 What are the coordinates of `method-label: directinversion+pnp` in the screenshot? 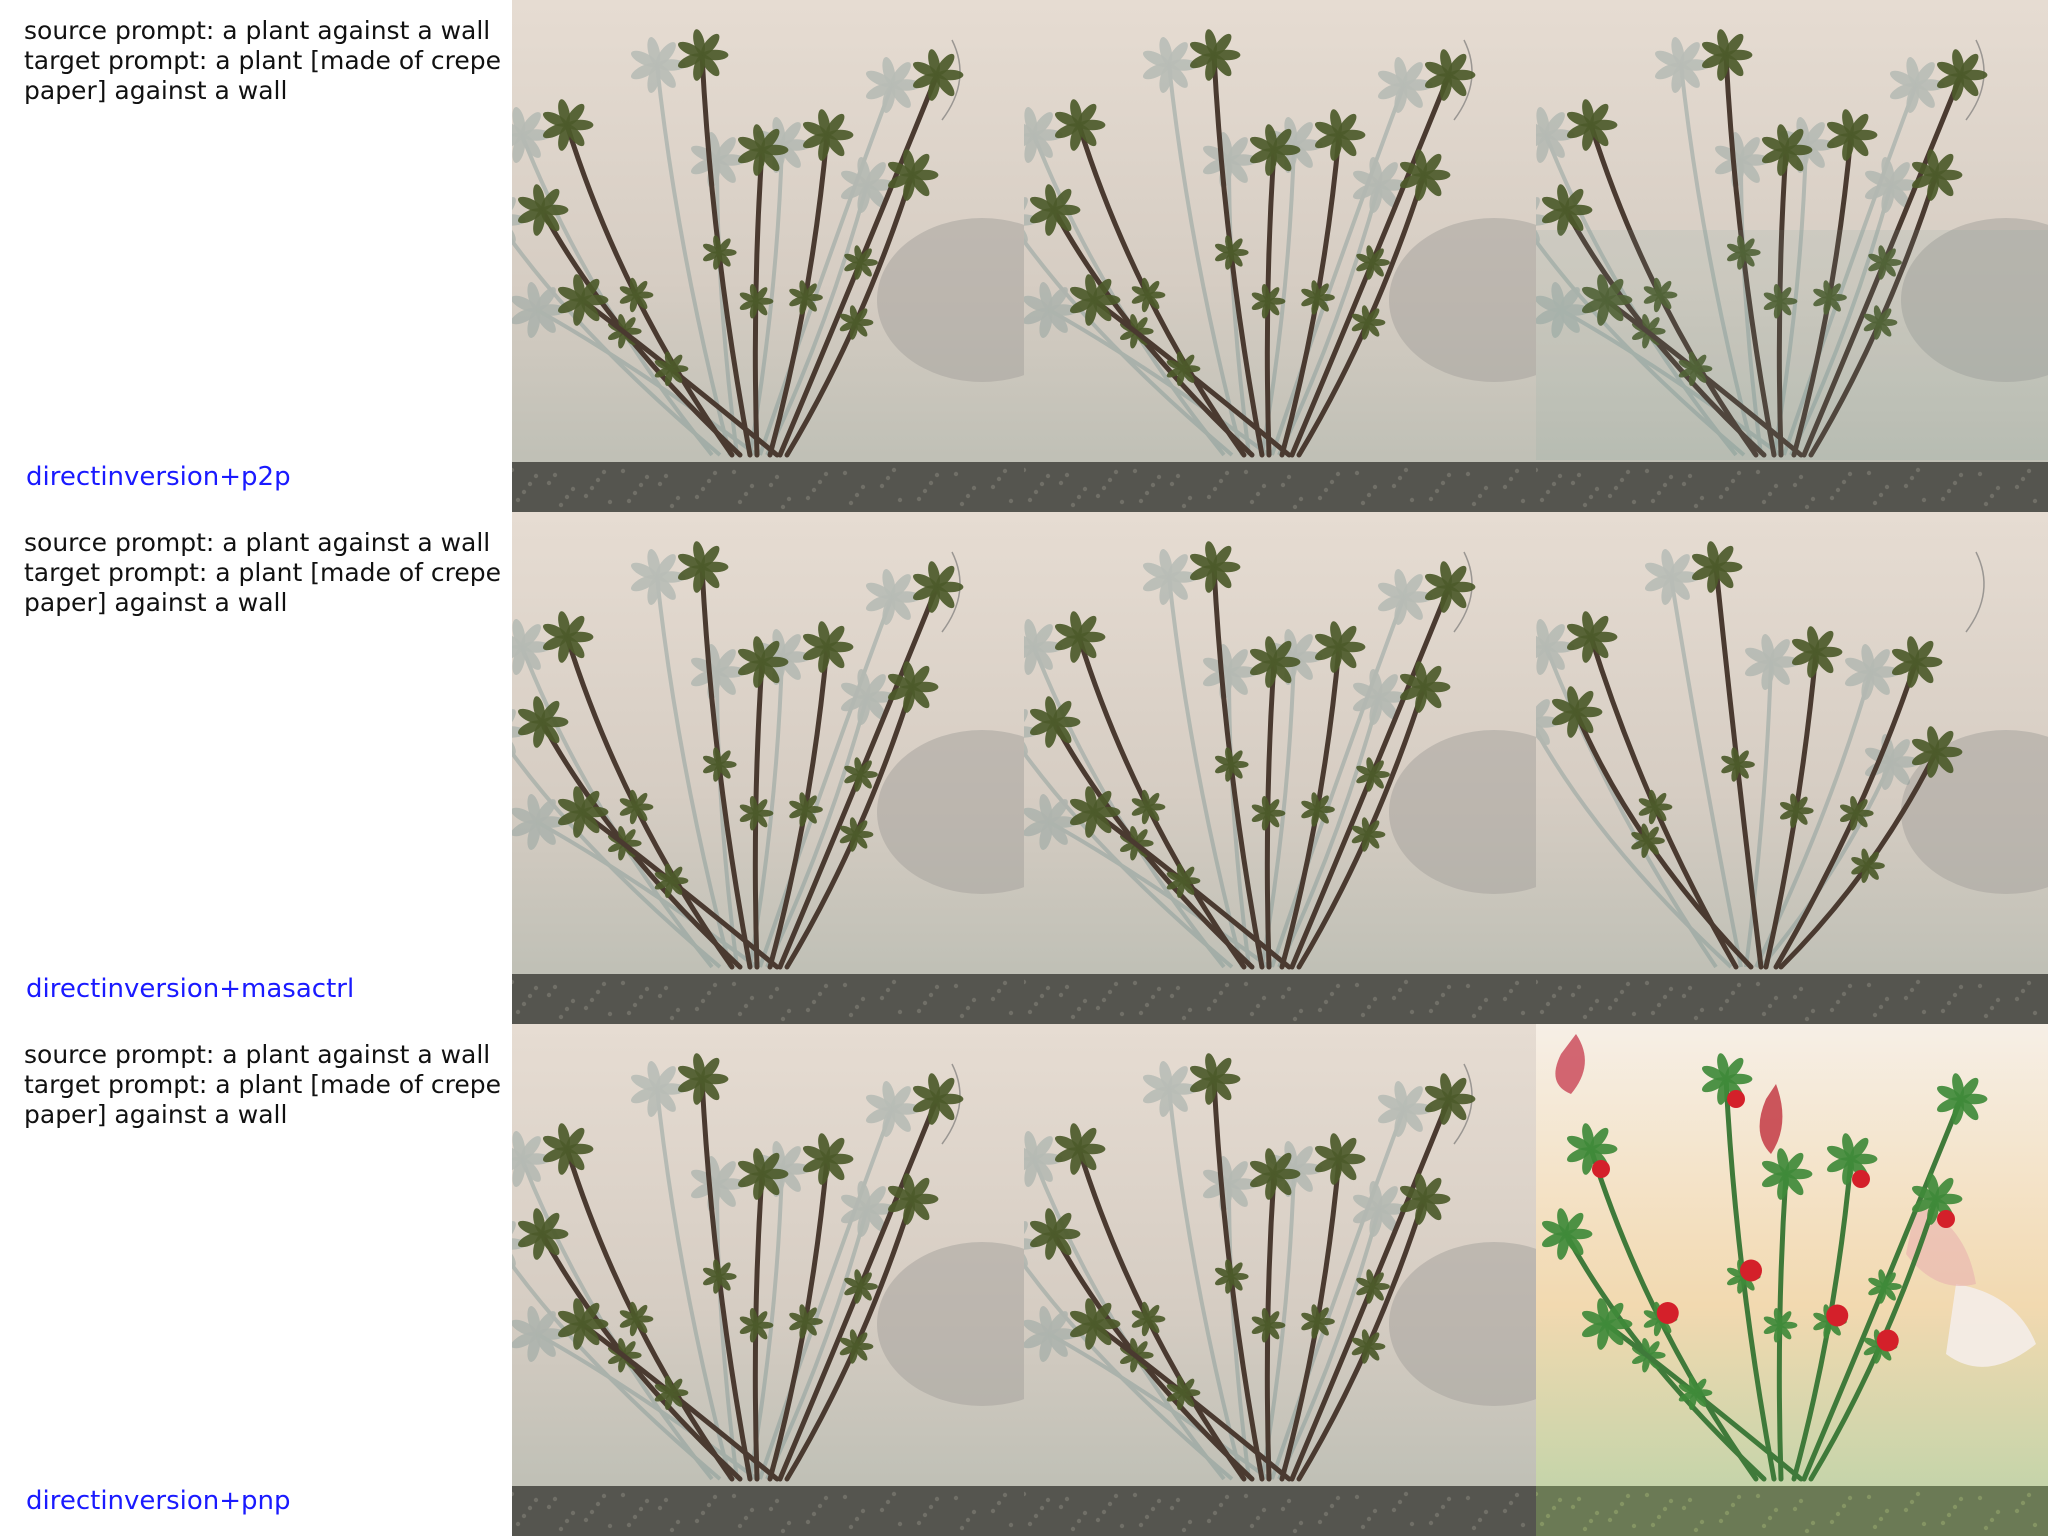 It's located at (158, 1501).